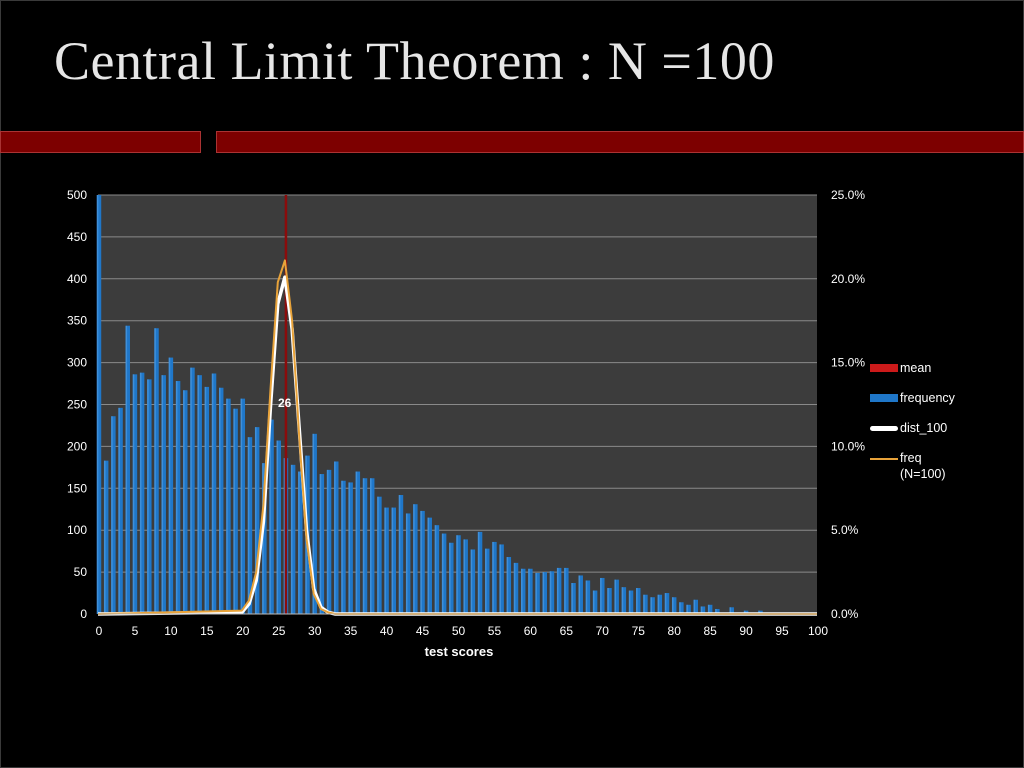  Describe the element at coordinates (77, 363) in the screenshot. I see `y-tick-label: 300` at that location.